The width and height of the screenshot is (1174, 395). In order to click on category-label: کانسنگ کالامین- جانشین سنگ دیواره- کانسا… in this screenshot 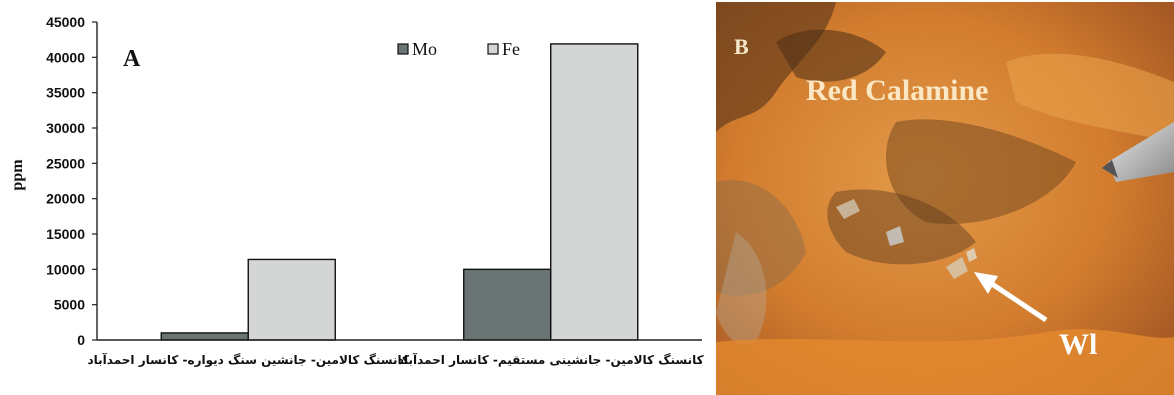, I will do `click(248, 360)`.